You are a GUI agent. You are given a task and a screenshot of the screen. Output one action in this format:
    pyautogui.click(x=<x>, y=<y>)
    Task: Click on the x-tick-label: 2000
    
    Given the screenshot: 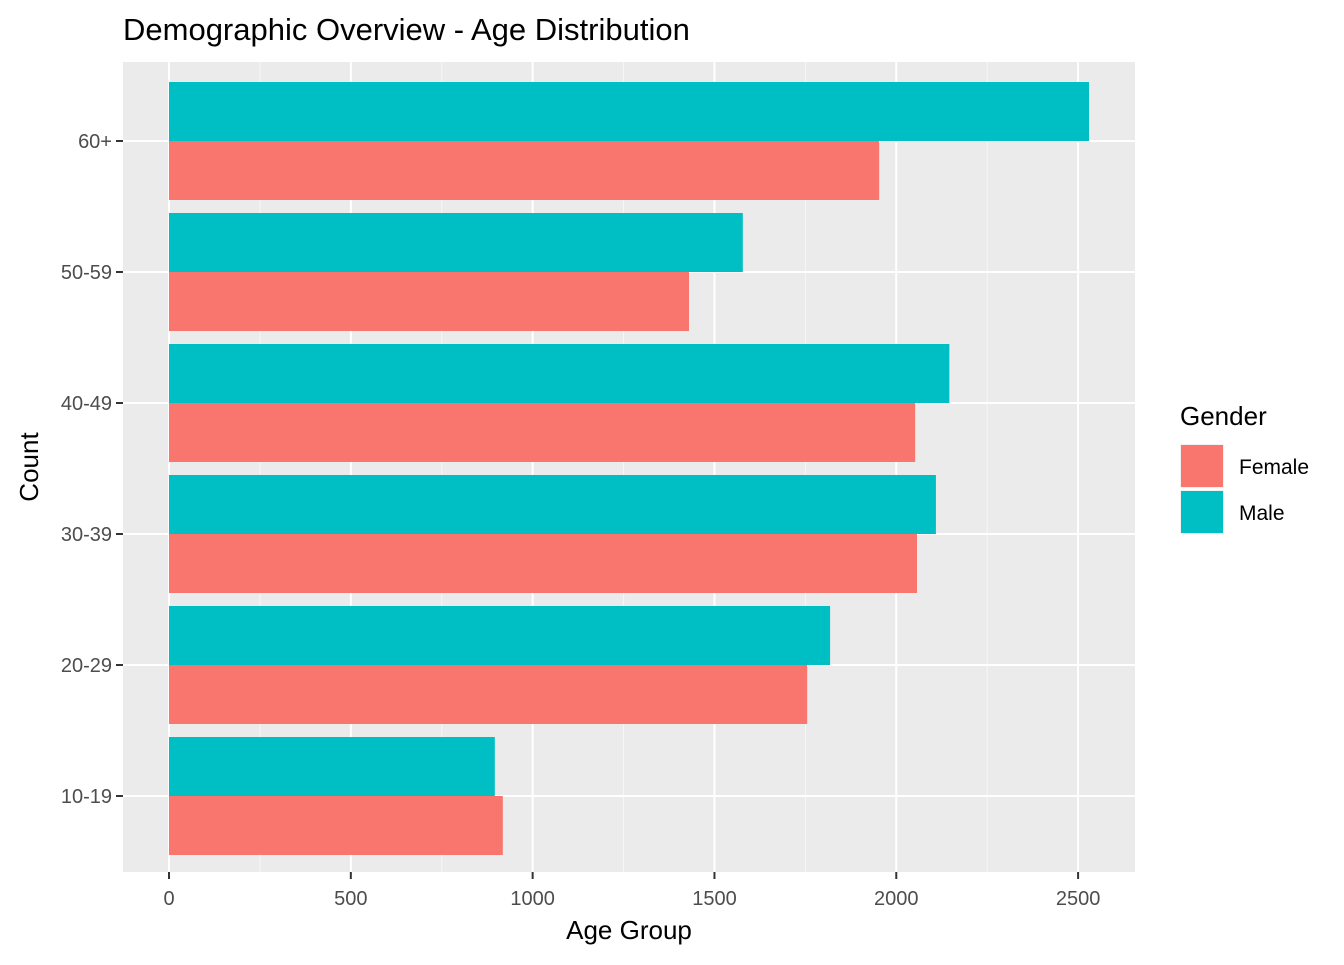 What is the action you would take?
    pyautogui.click(x=896, y=899)
    